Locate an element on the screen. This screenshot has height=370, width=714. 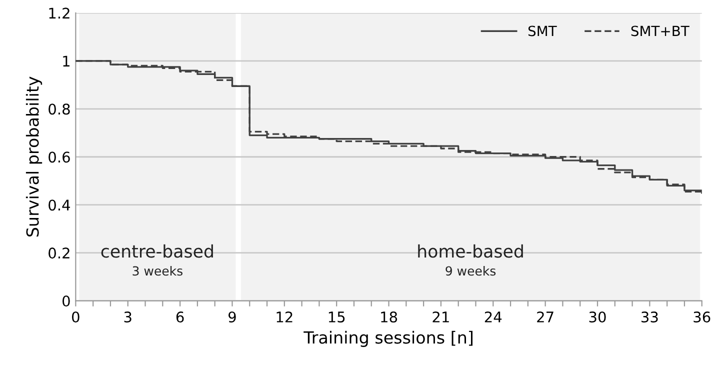
x-tick-label: 30 is located at coordinates (597, 317).